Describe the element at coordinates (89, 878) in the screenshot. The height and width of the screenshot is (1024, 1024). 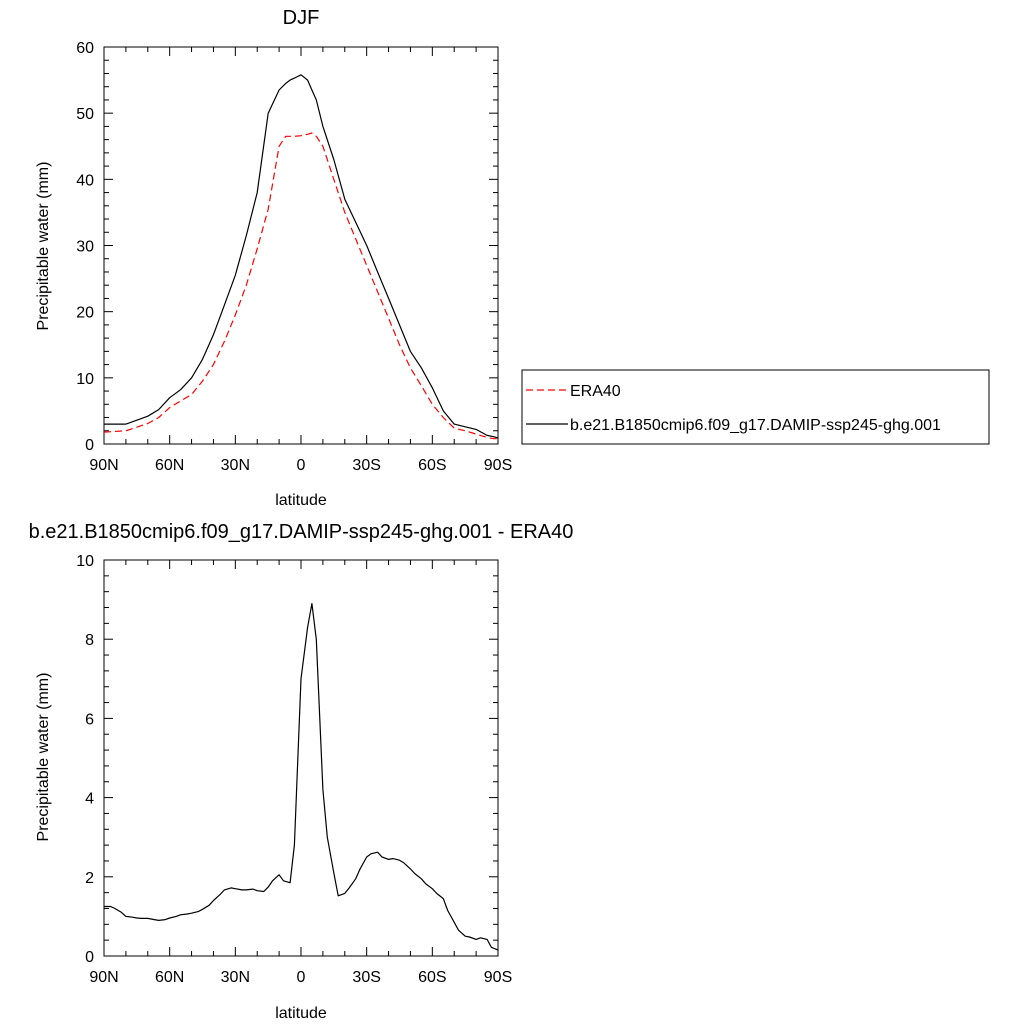
I see `bottom-y-tick-label: 2` at that location.